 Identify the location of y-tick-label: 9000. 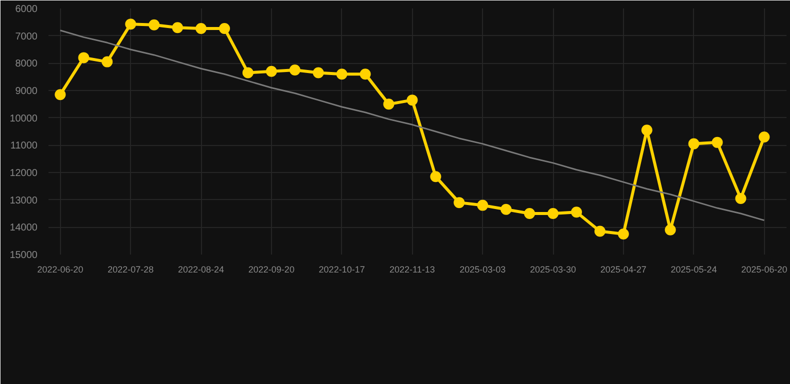
(26, 91).